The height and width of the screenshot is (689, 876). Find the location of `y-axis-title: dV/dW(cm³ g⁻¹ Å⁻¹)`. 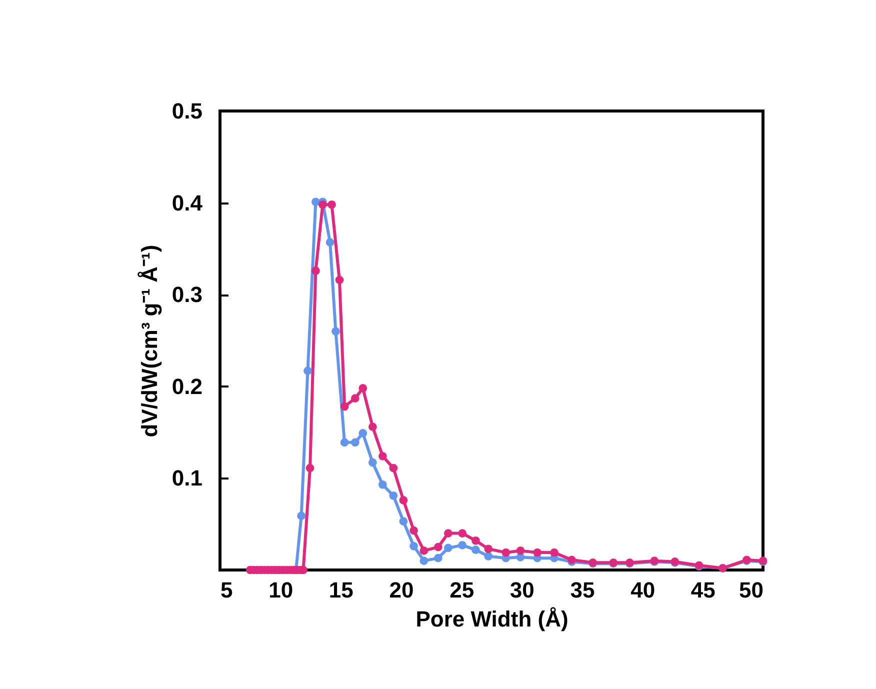

y-axis-title: dV/dW(cm³ g⁻¹ Å⁻¹) is located at coordinates (149, 341).